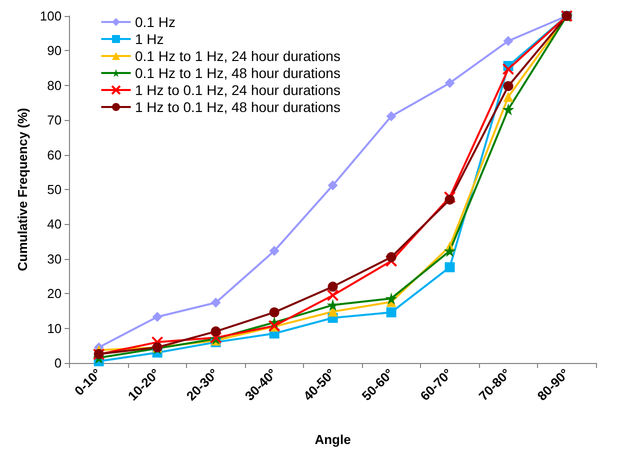  What do you see at coordinates (54, 328) in the screenshot?
I see `y-tick-label: 10` at bounding box center [54, 328].